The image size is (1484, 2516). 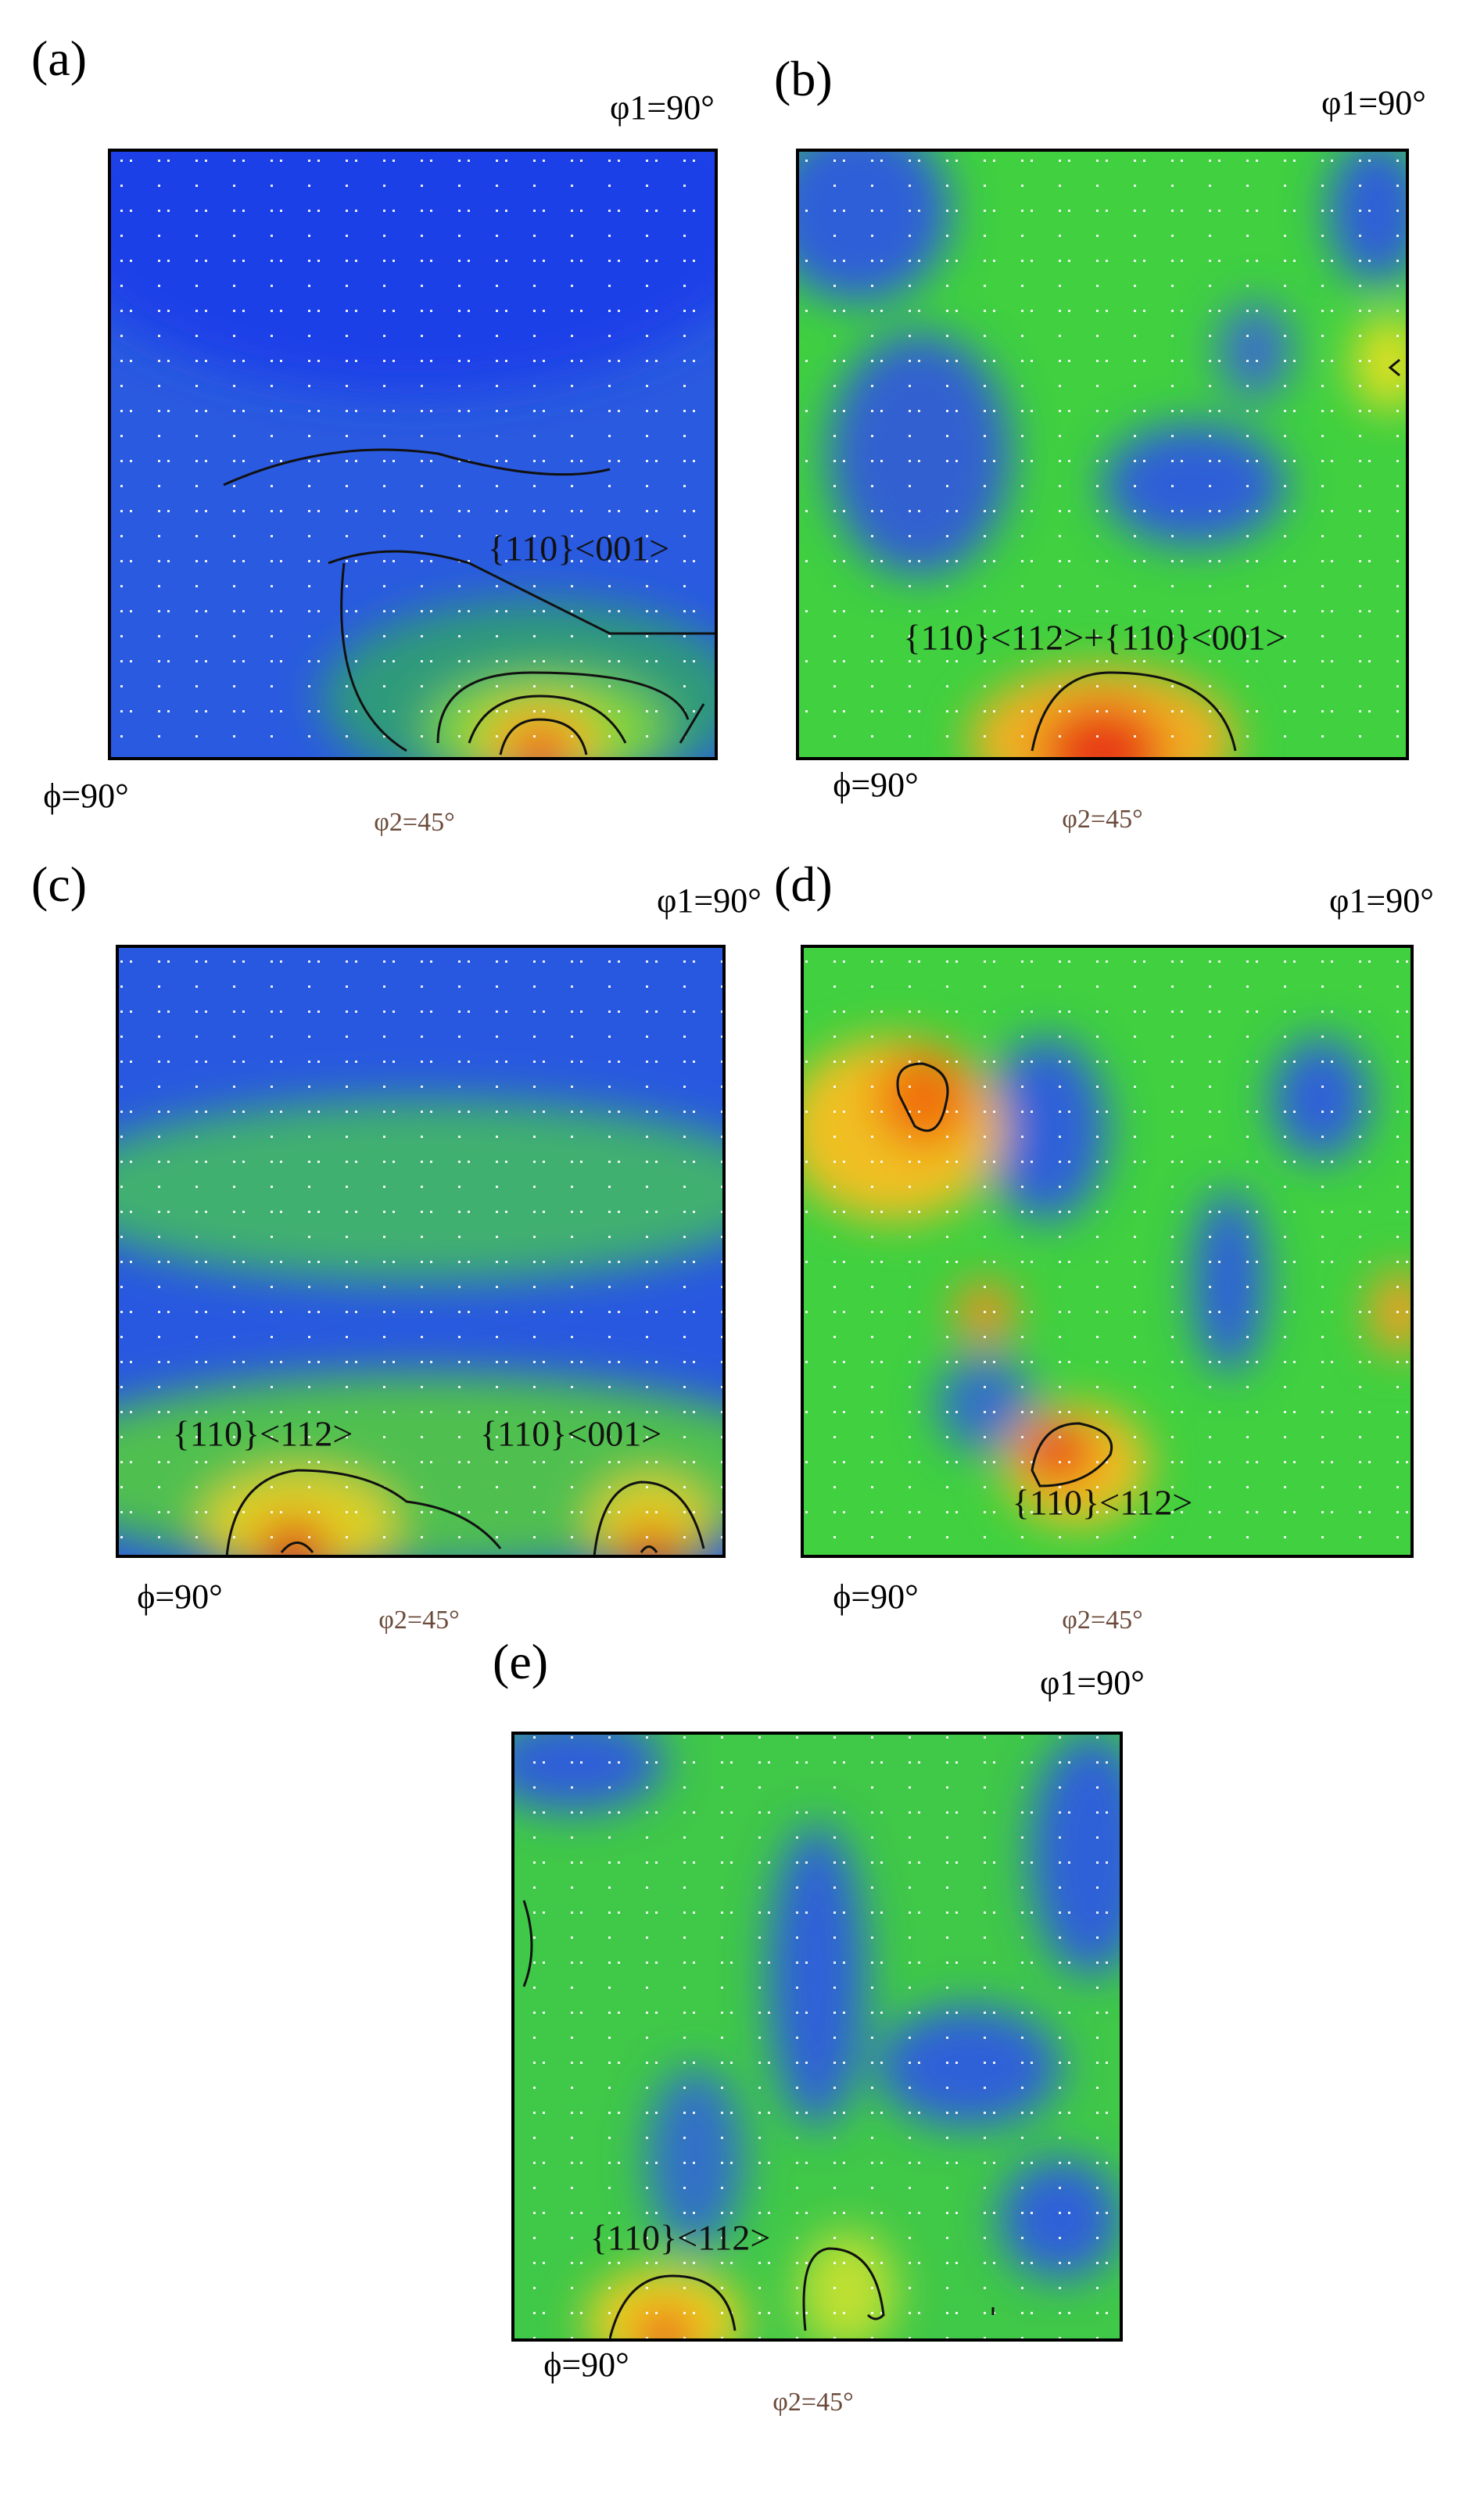 I want to click on texture-annotation: {110}<112>+{110}<001>, so click(x=1095, y=638).